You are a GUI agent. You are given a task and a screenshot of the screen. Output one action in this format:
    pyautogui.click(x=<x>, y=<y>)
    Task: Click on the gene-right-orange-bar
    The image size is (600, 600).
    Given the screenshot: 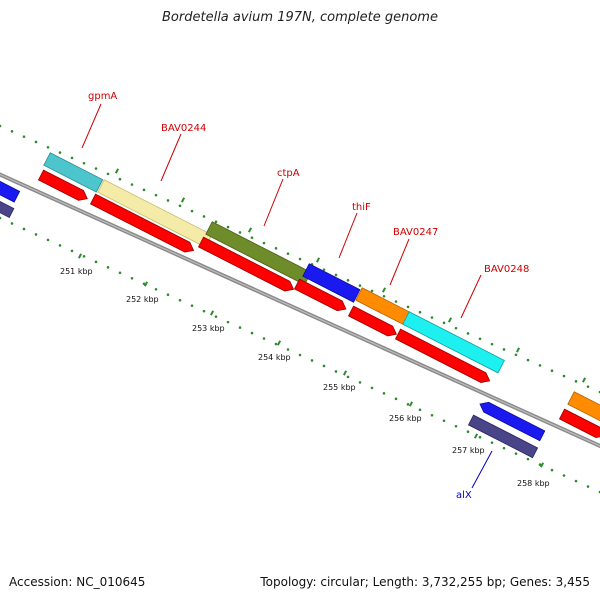 What is the action you would take?
    pyautogui.click(x=583, y=407)
    